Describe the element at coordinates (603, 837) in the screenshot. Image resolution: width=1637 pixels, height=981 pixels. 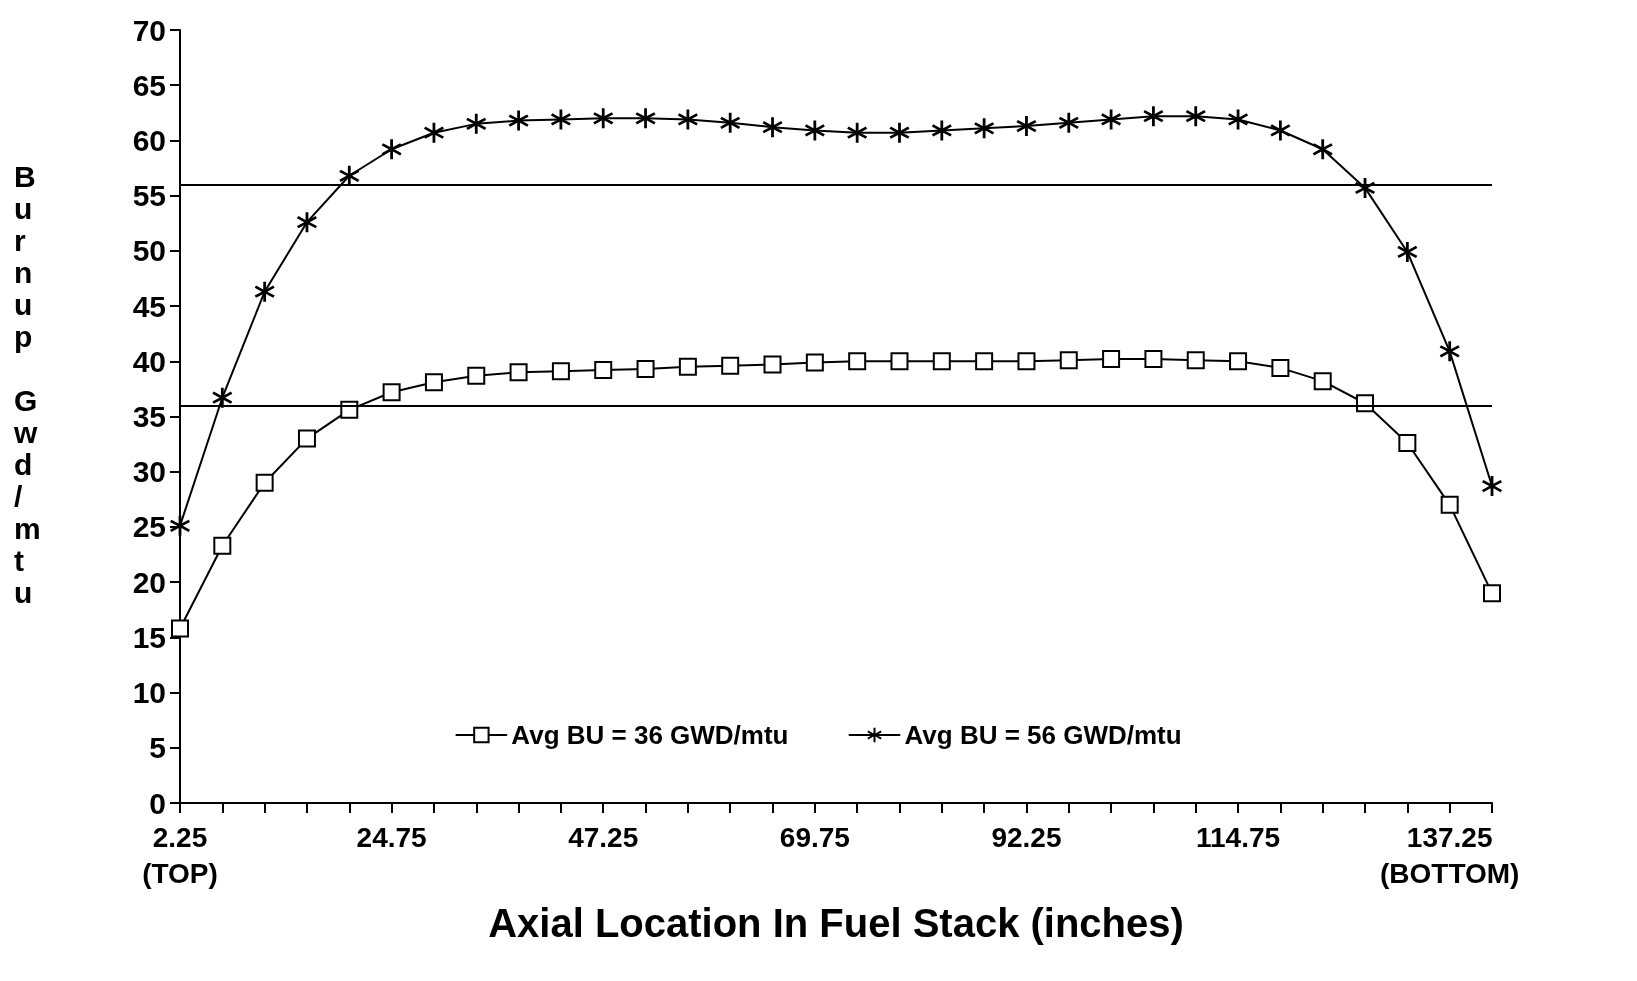
I see `x-tick-label: 47.25` at that location.